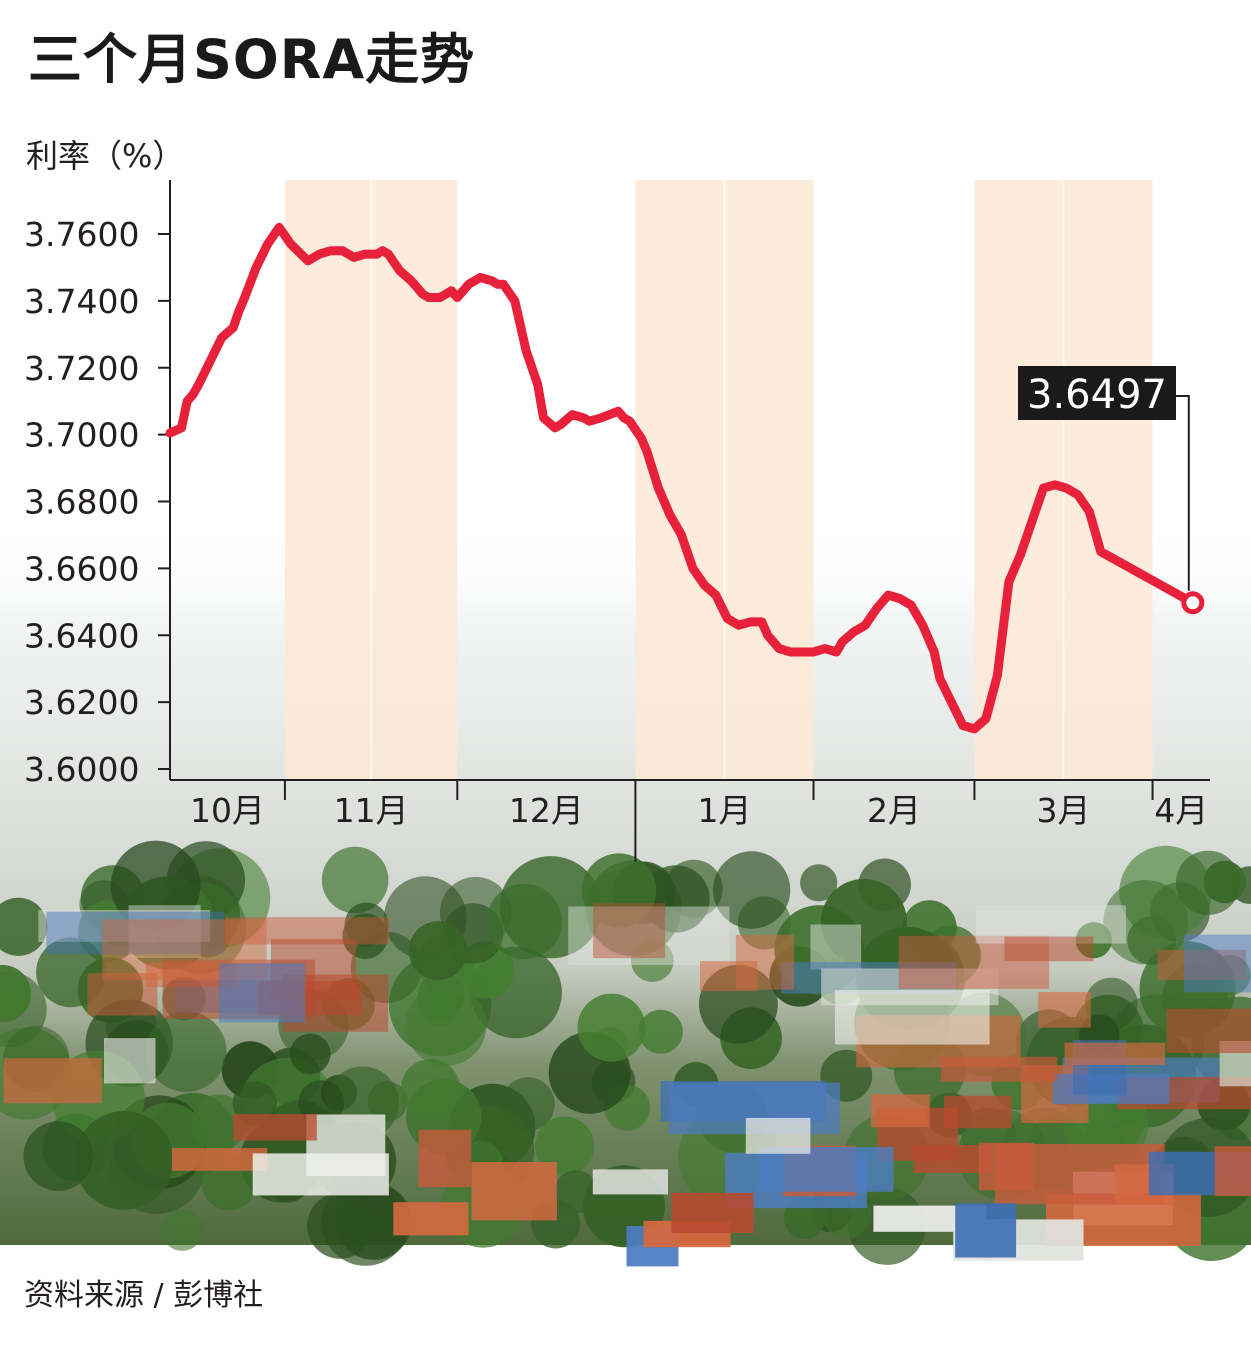 This screenshot has height=1363, width=1251. I want to click on x-month-label: 11月, so click(371, 810).